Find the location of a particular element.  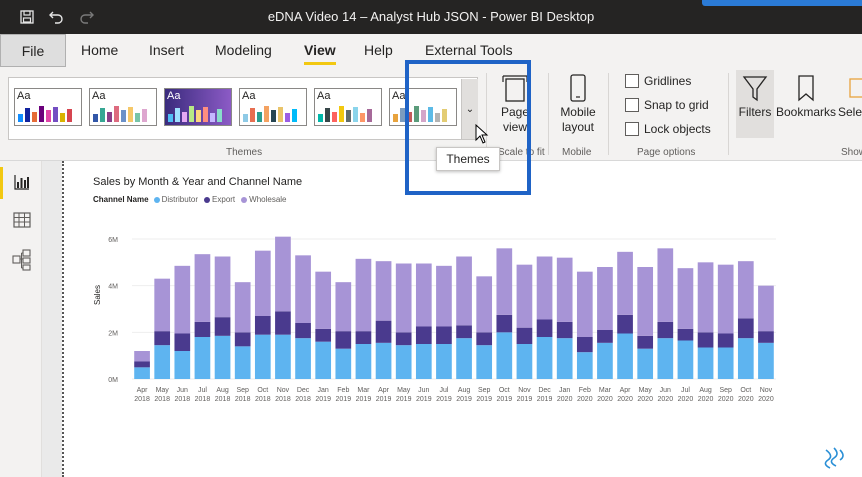

save-icon is located at coordinates (27, 17).